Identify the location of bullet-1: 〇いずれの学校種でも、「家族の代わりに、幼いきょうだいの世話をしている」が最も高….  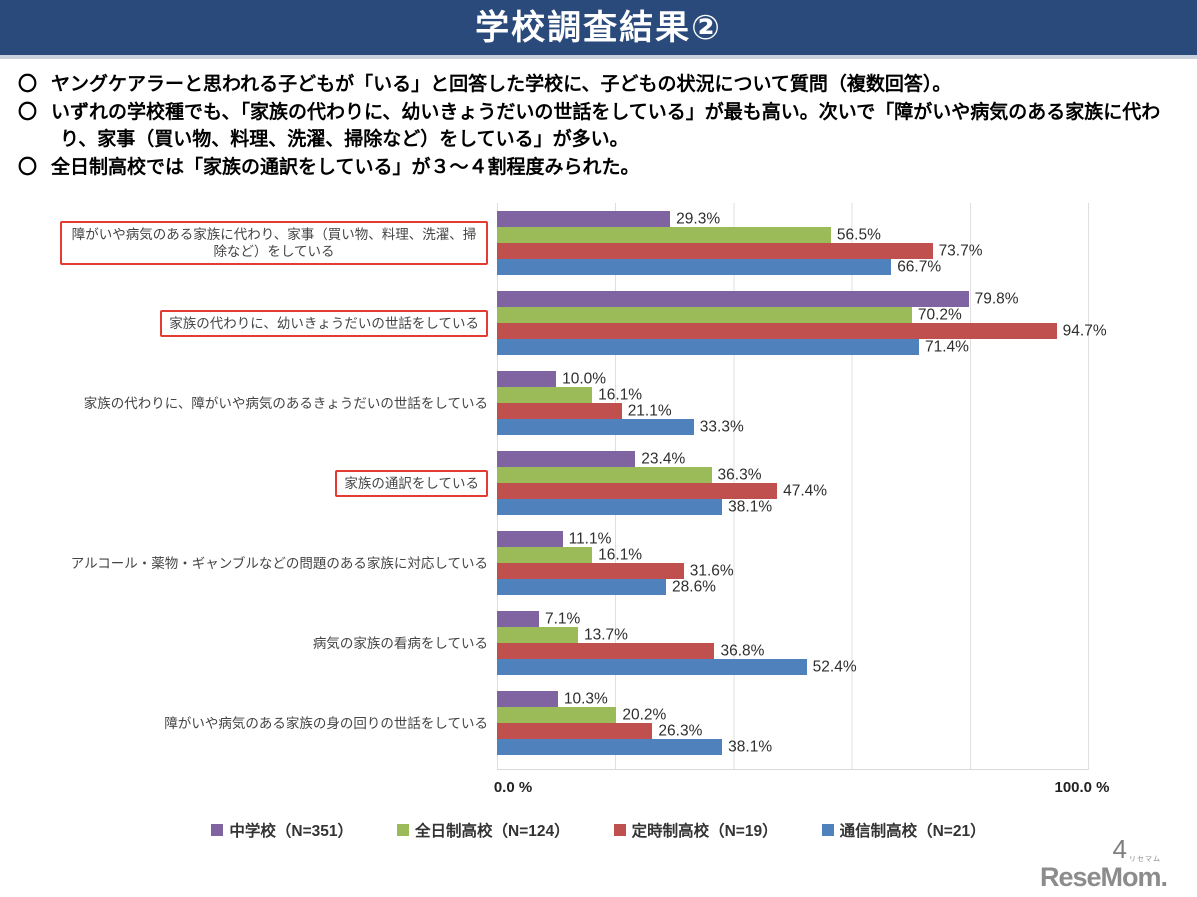
(598, 126).